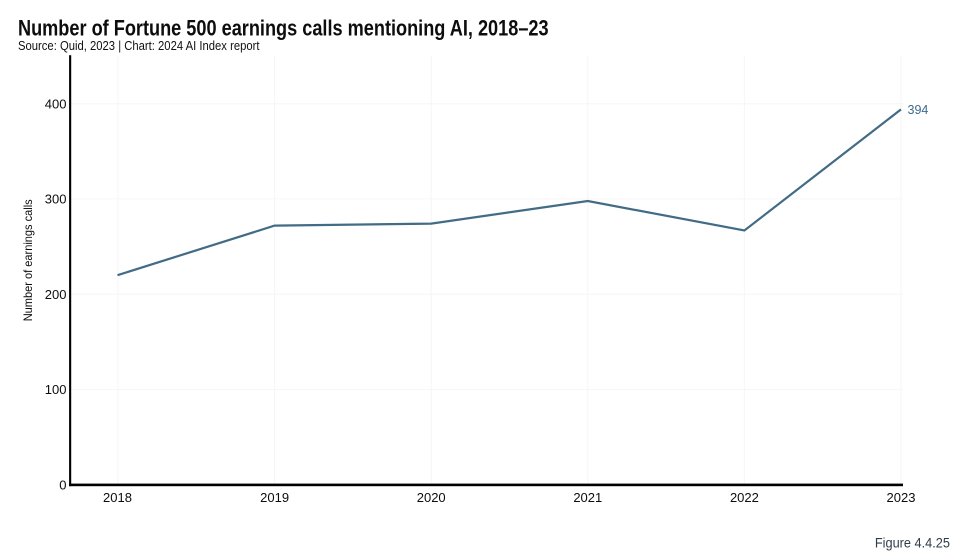 This screenshot has height=556, width=960. What do you see at coordinates (918, 110) in the screenshot?
I see `svg-text: 394` at bounding box center [918, 110].